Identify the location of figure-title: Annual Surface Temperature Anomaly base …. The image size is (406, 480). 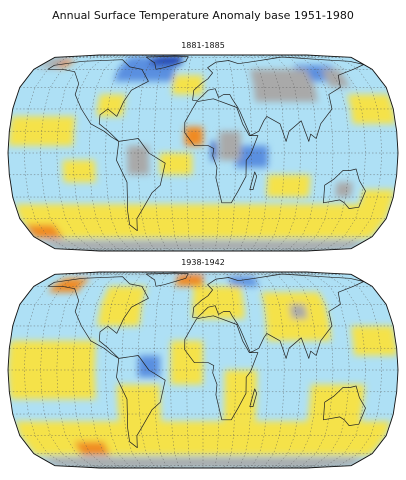
(203, 15).